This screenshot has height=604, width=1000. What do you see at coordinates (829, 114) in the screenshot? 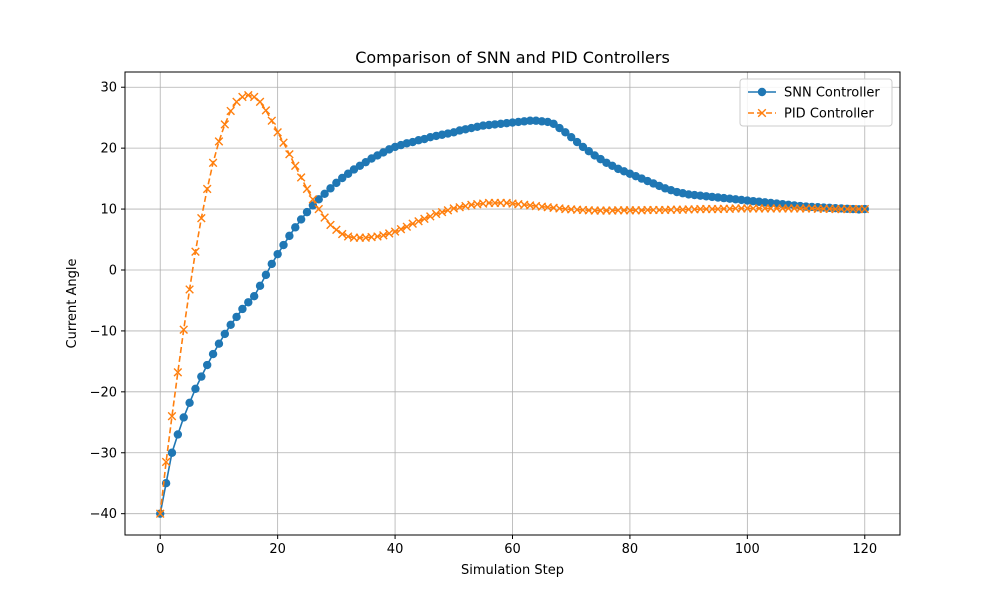
I see `legend-label: PID Controller` at bounding box center [829, 114].